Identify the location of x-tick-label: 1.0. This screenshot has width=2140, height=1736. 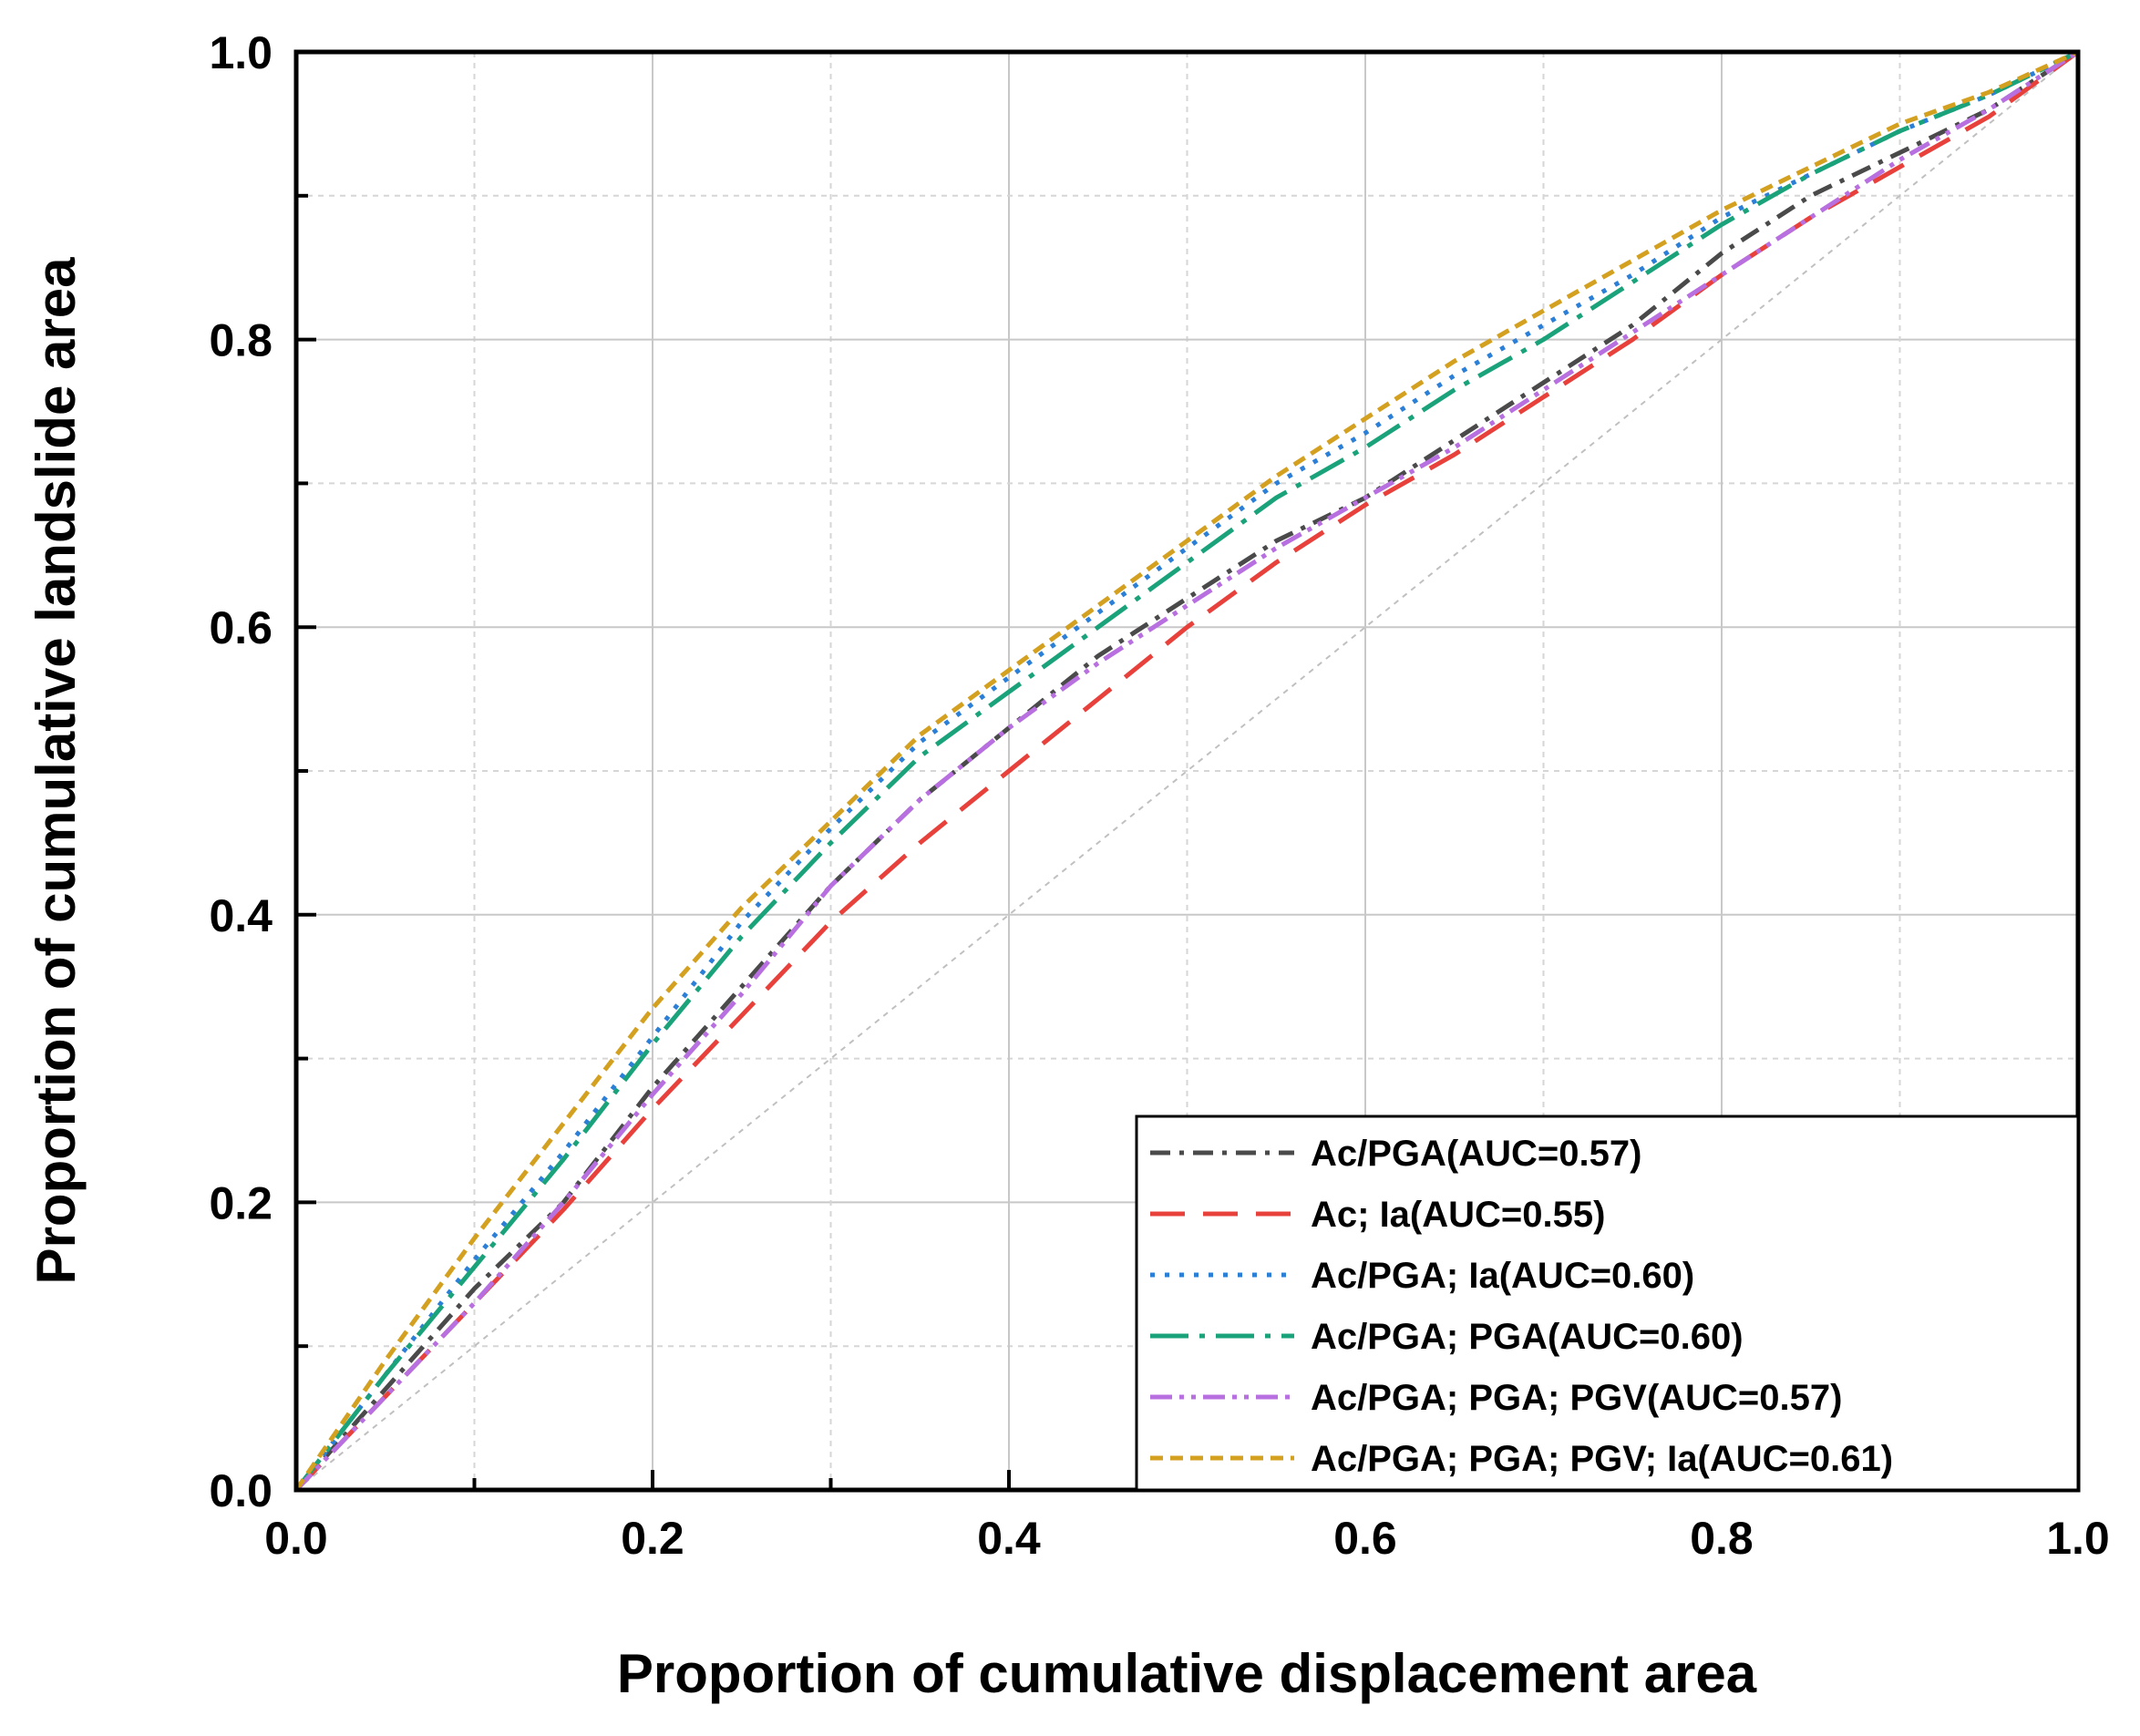
(2078, 1538).